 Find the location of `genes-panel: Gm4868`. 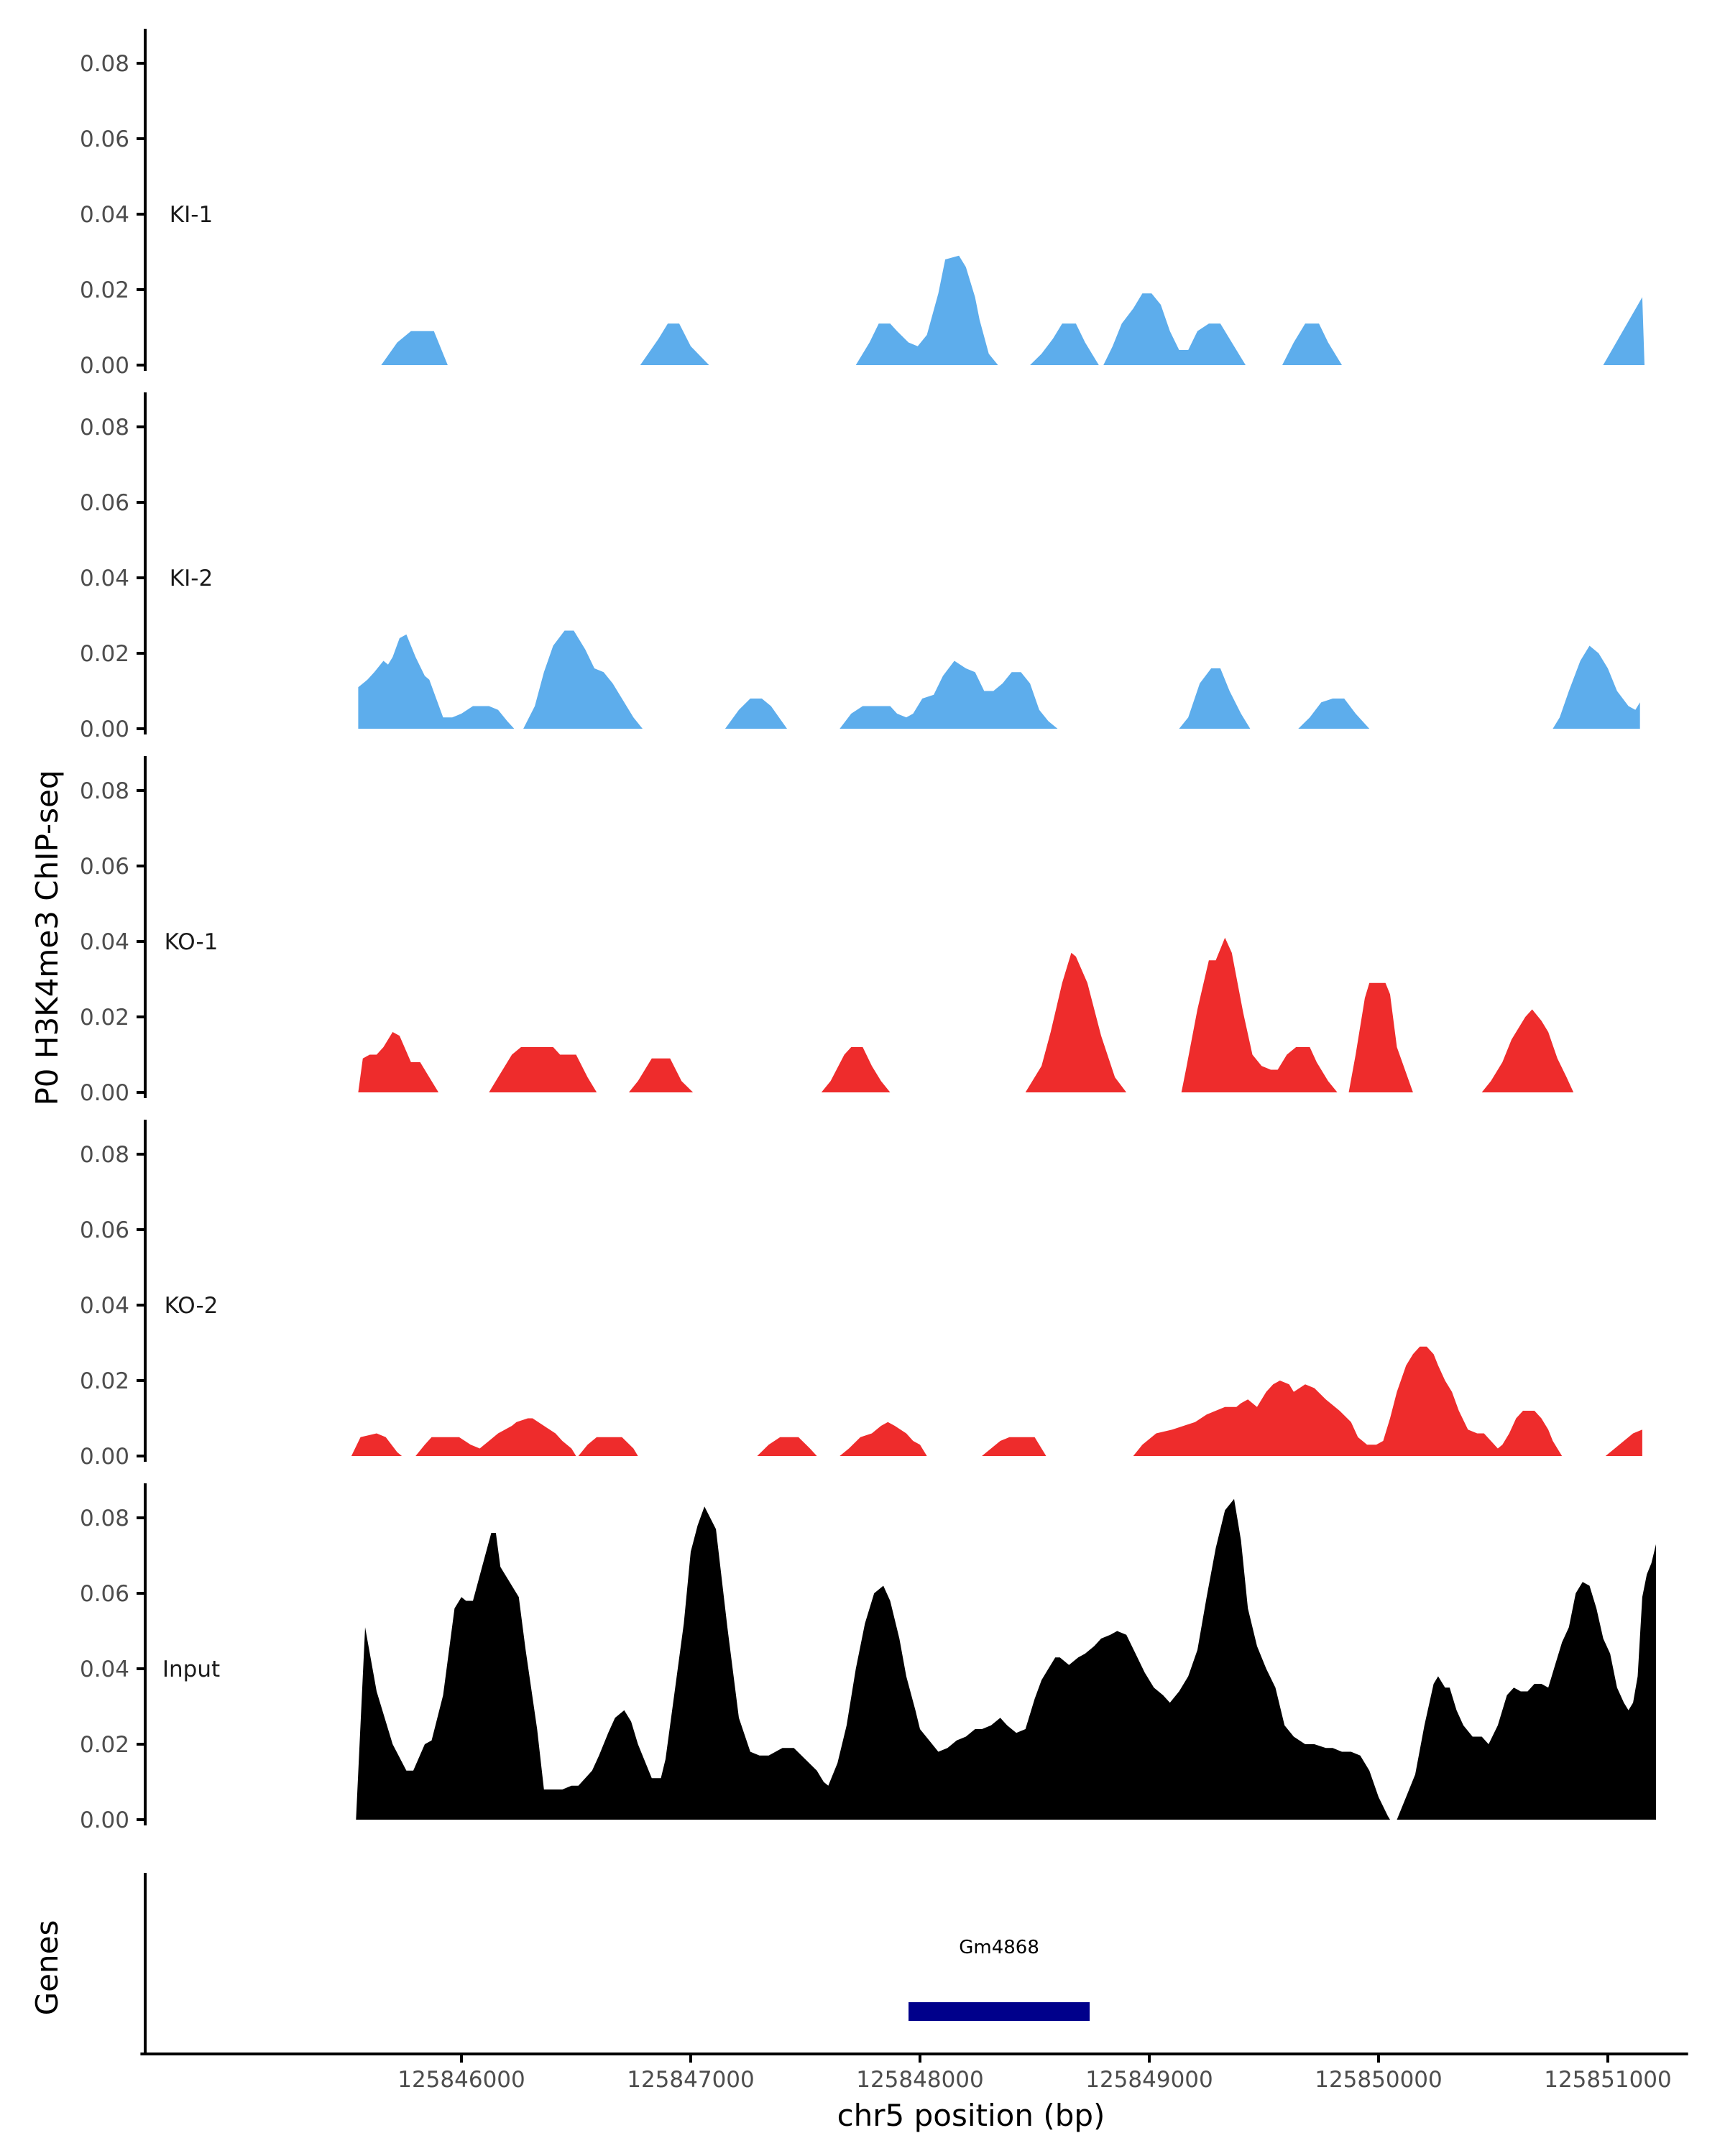

genes-panel: Gm4868 is located at coordinates (617, 1964).